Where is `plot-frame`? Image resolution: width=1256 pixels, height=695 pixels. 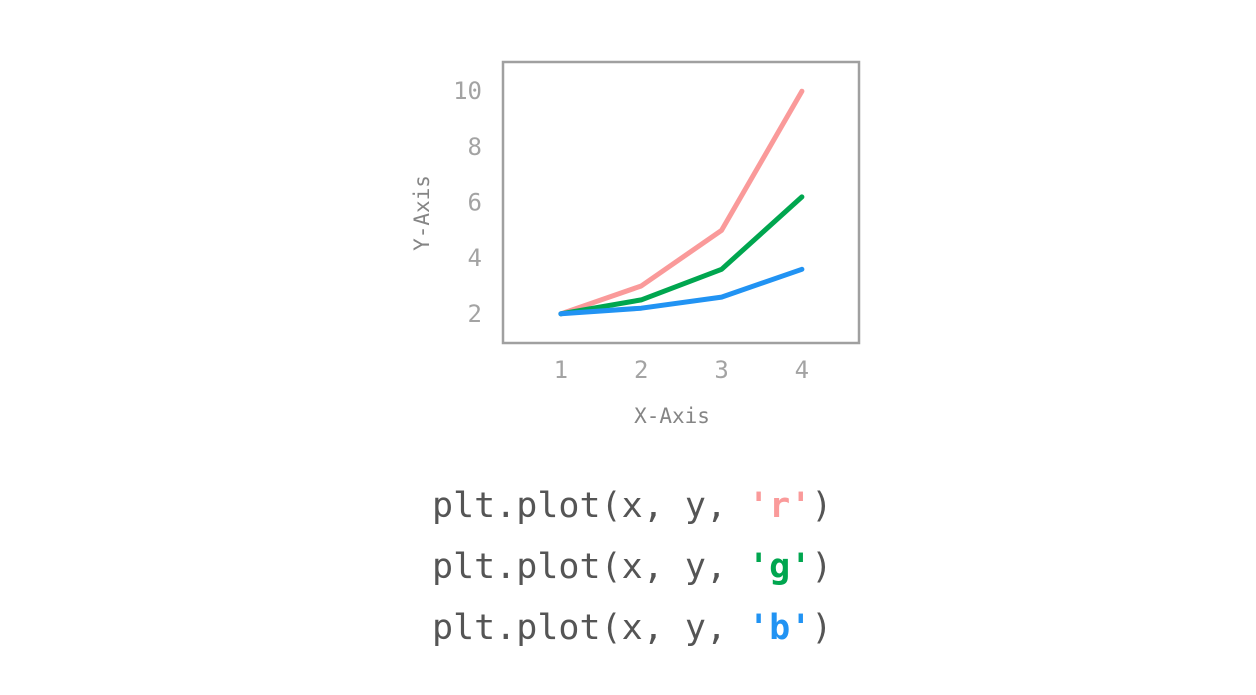 plot-frame is located at coordinates (681, 202).